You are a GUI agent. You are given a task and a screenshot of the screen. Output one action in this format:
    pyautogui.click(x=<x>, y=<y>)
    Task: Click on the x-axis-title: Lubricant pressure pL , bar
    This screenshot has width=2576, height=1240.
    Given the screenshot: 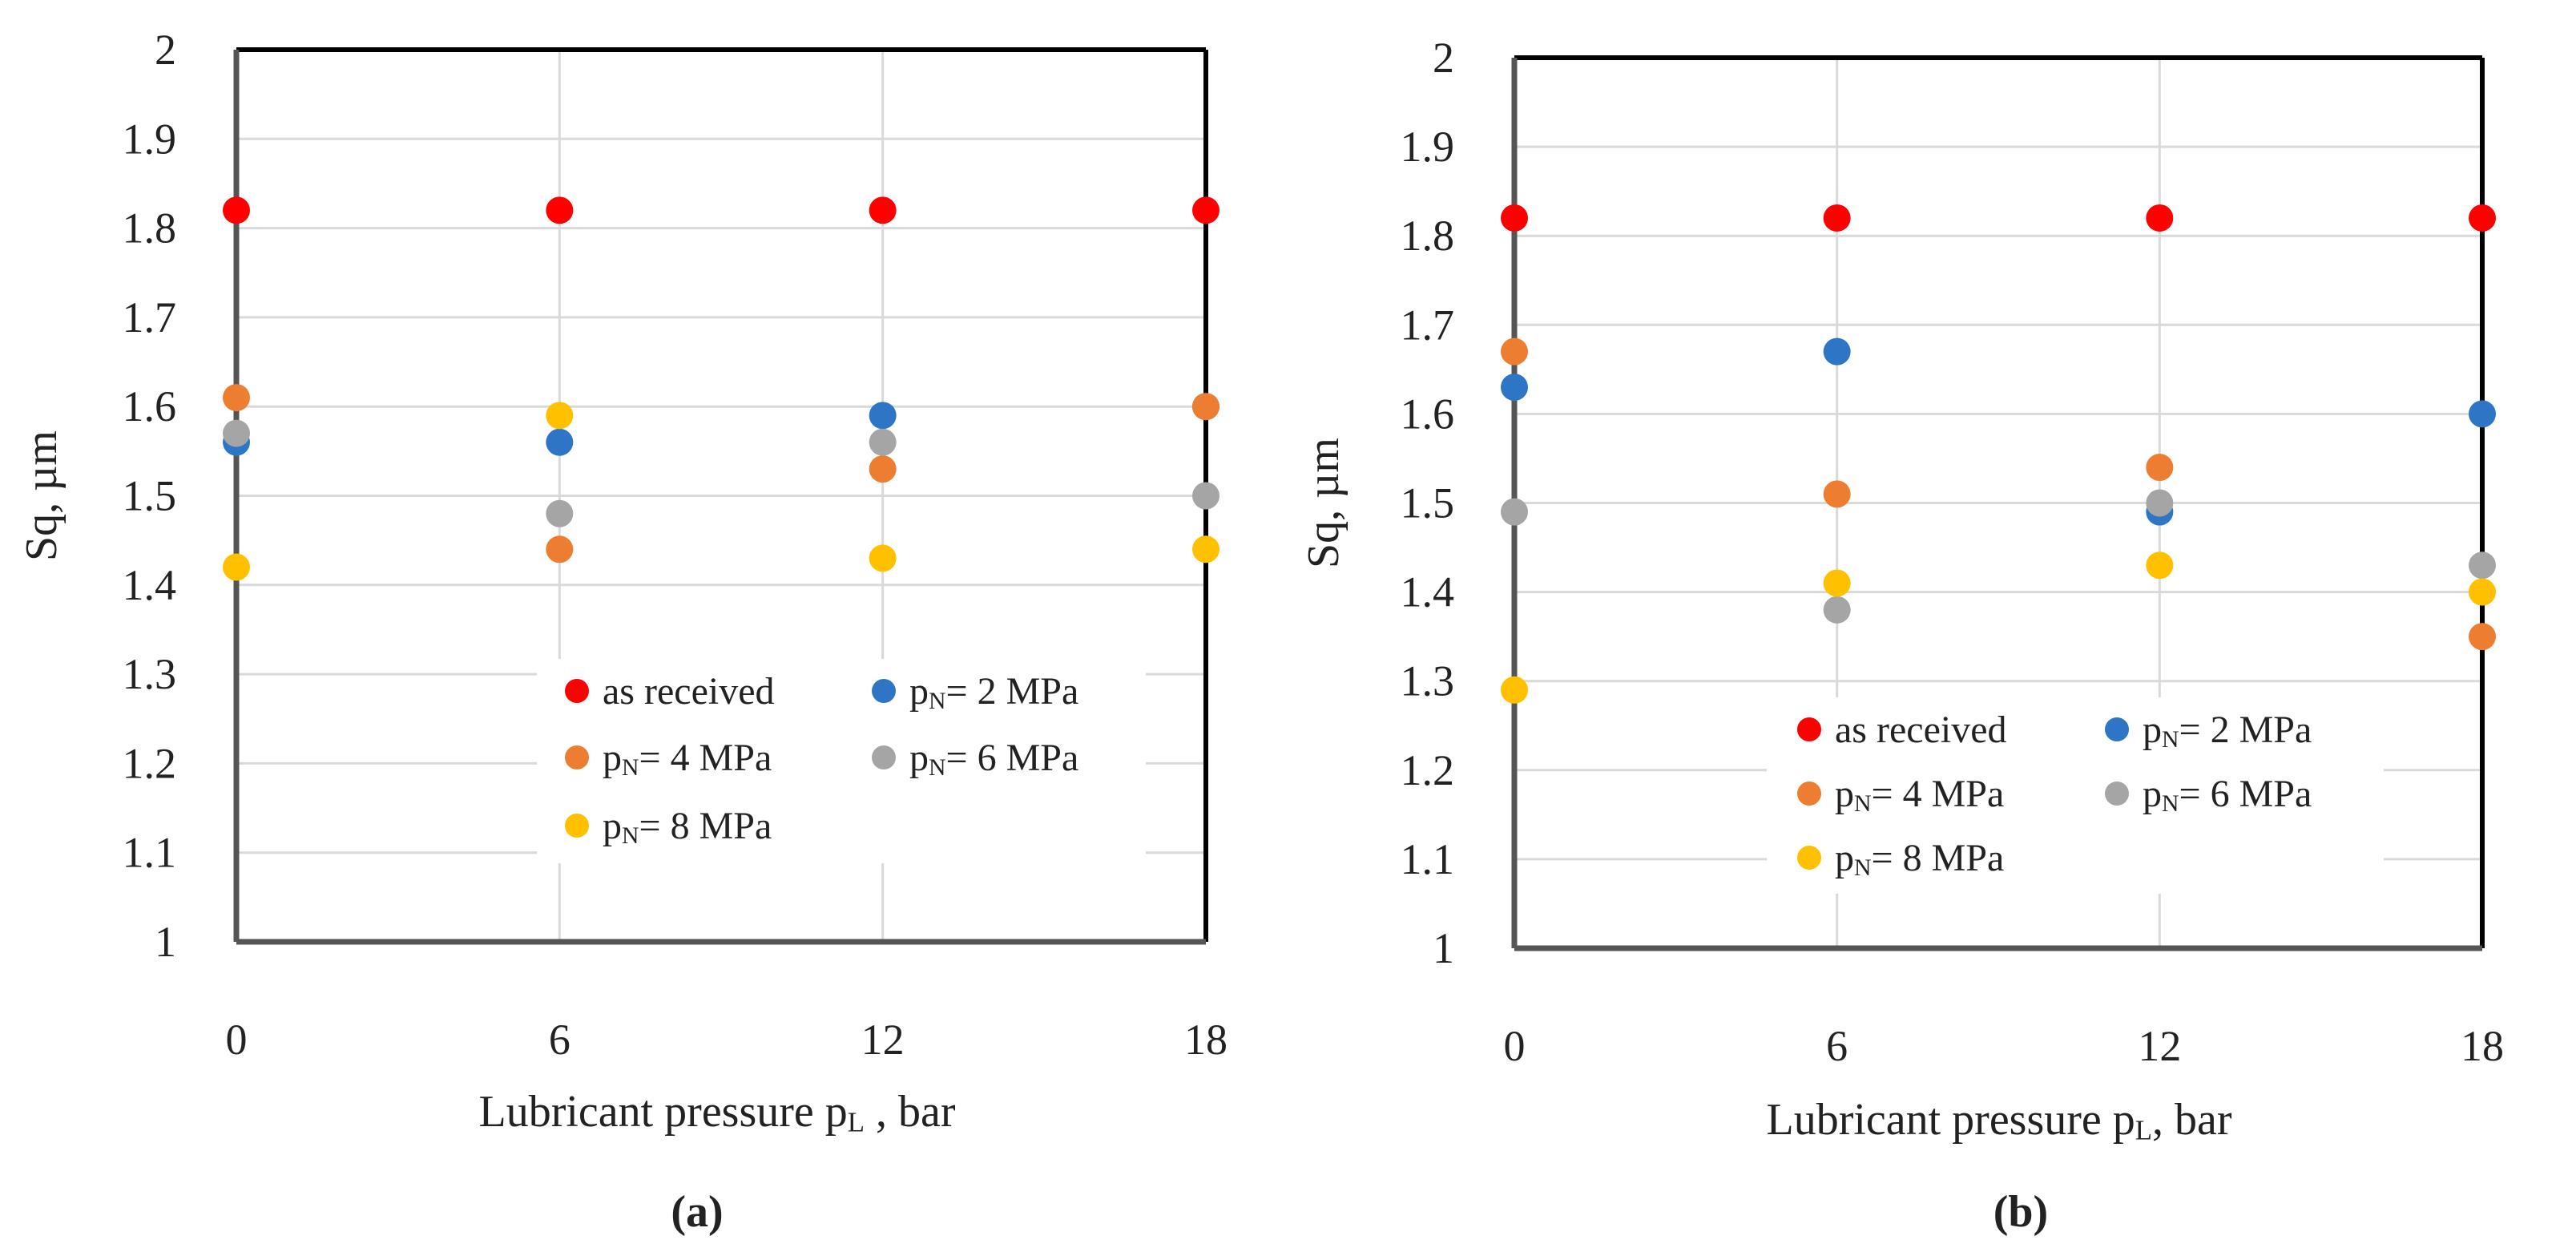 What is the action you would take?
    pyautogui.click(x=716, y=1112)
    